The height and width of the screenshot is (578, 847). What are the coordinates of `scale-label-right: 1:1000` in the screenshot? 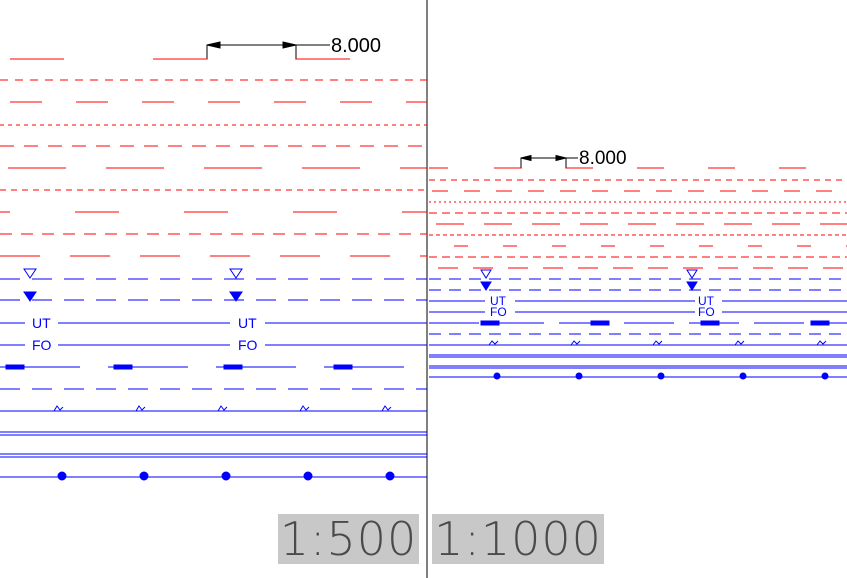 It's located at (518, 539).